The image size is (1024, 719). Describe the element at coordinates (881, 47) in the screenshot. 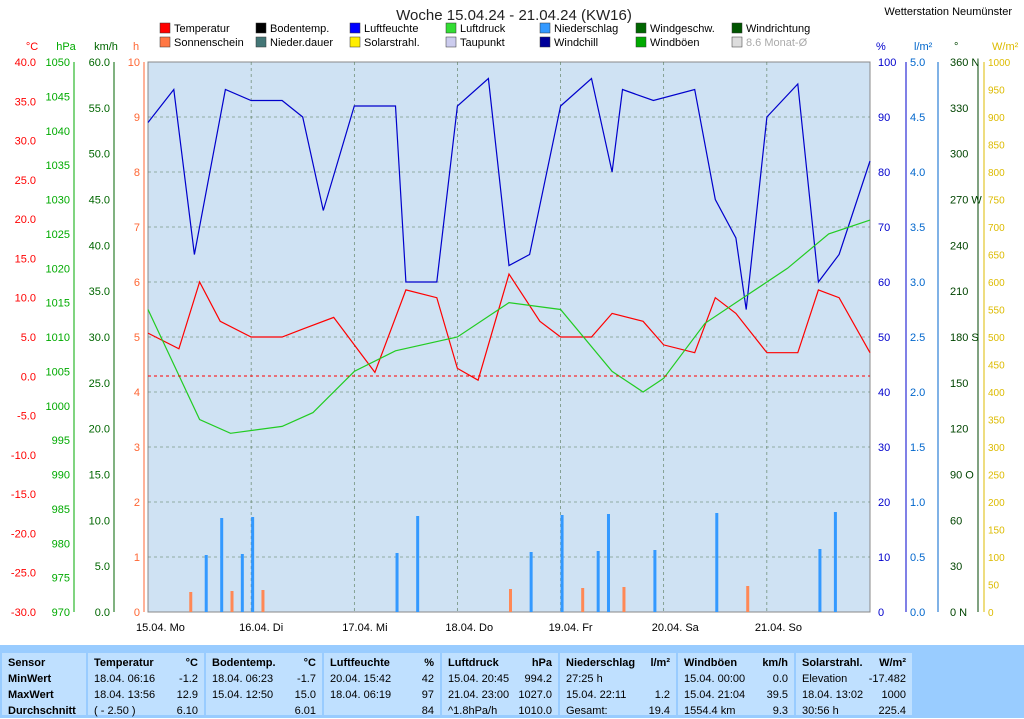

I see `right-axis-unit: %` at that location.